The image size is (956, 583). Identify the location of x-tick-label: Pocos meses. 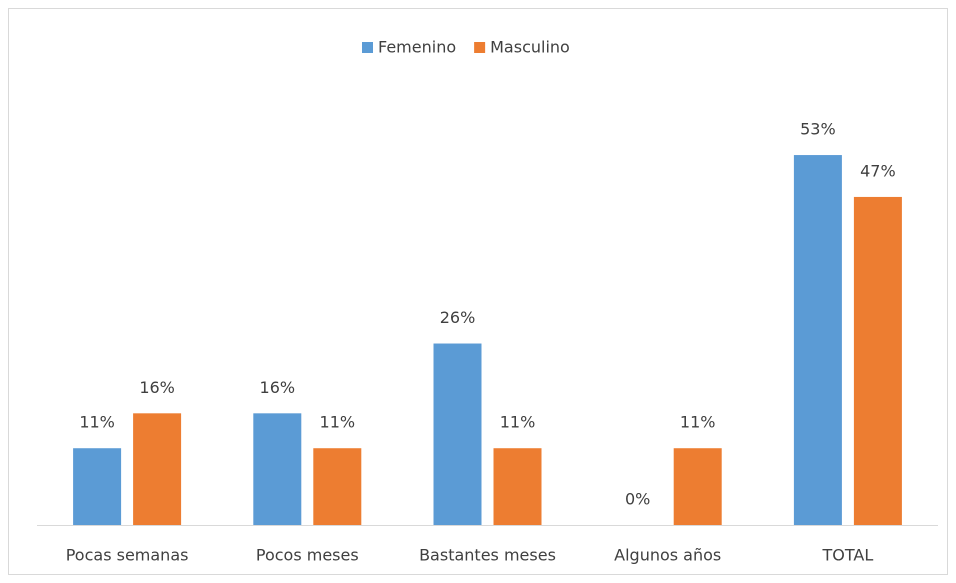
(307, 555).